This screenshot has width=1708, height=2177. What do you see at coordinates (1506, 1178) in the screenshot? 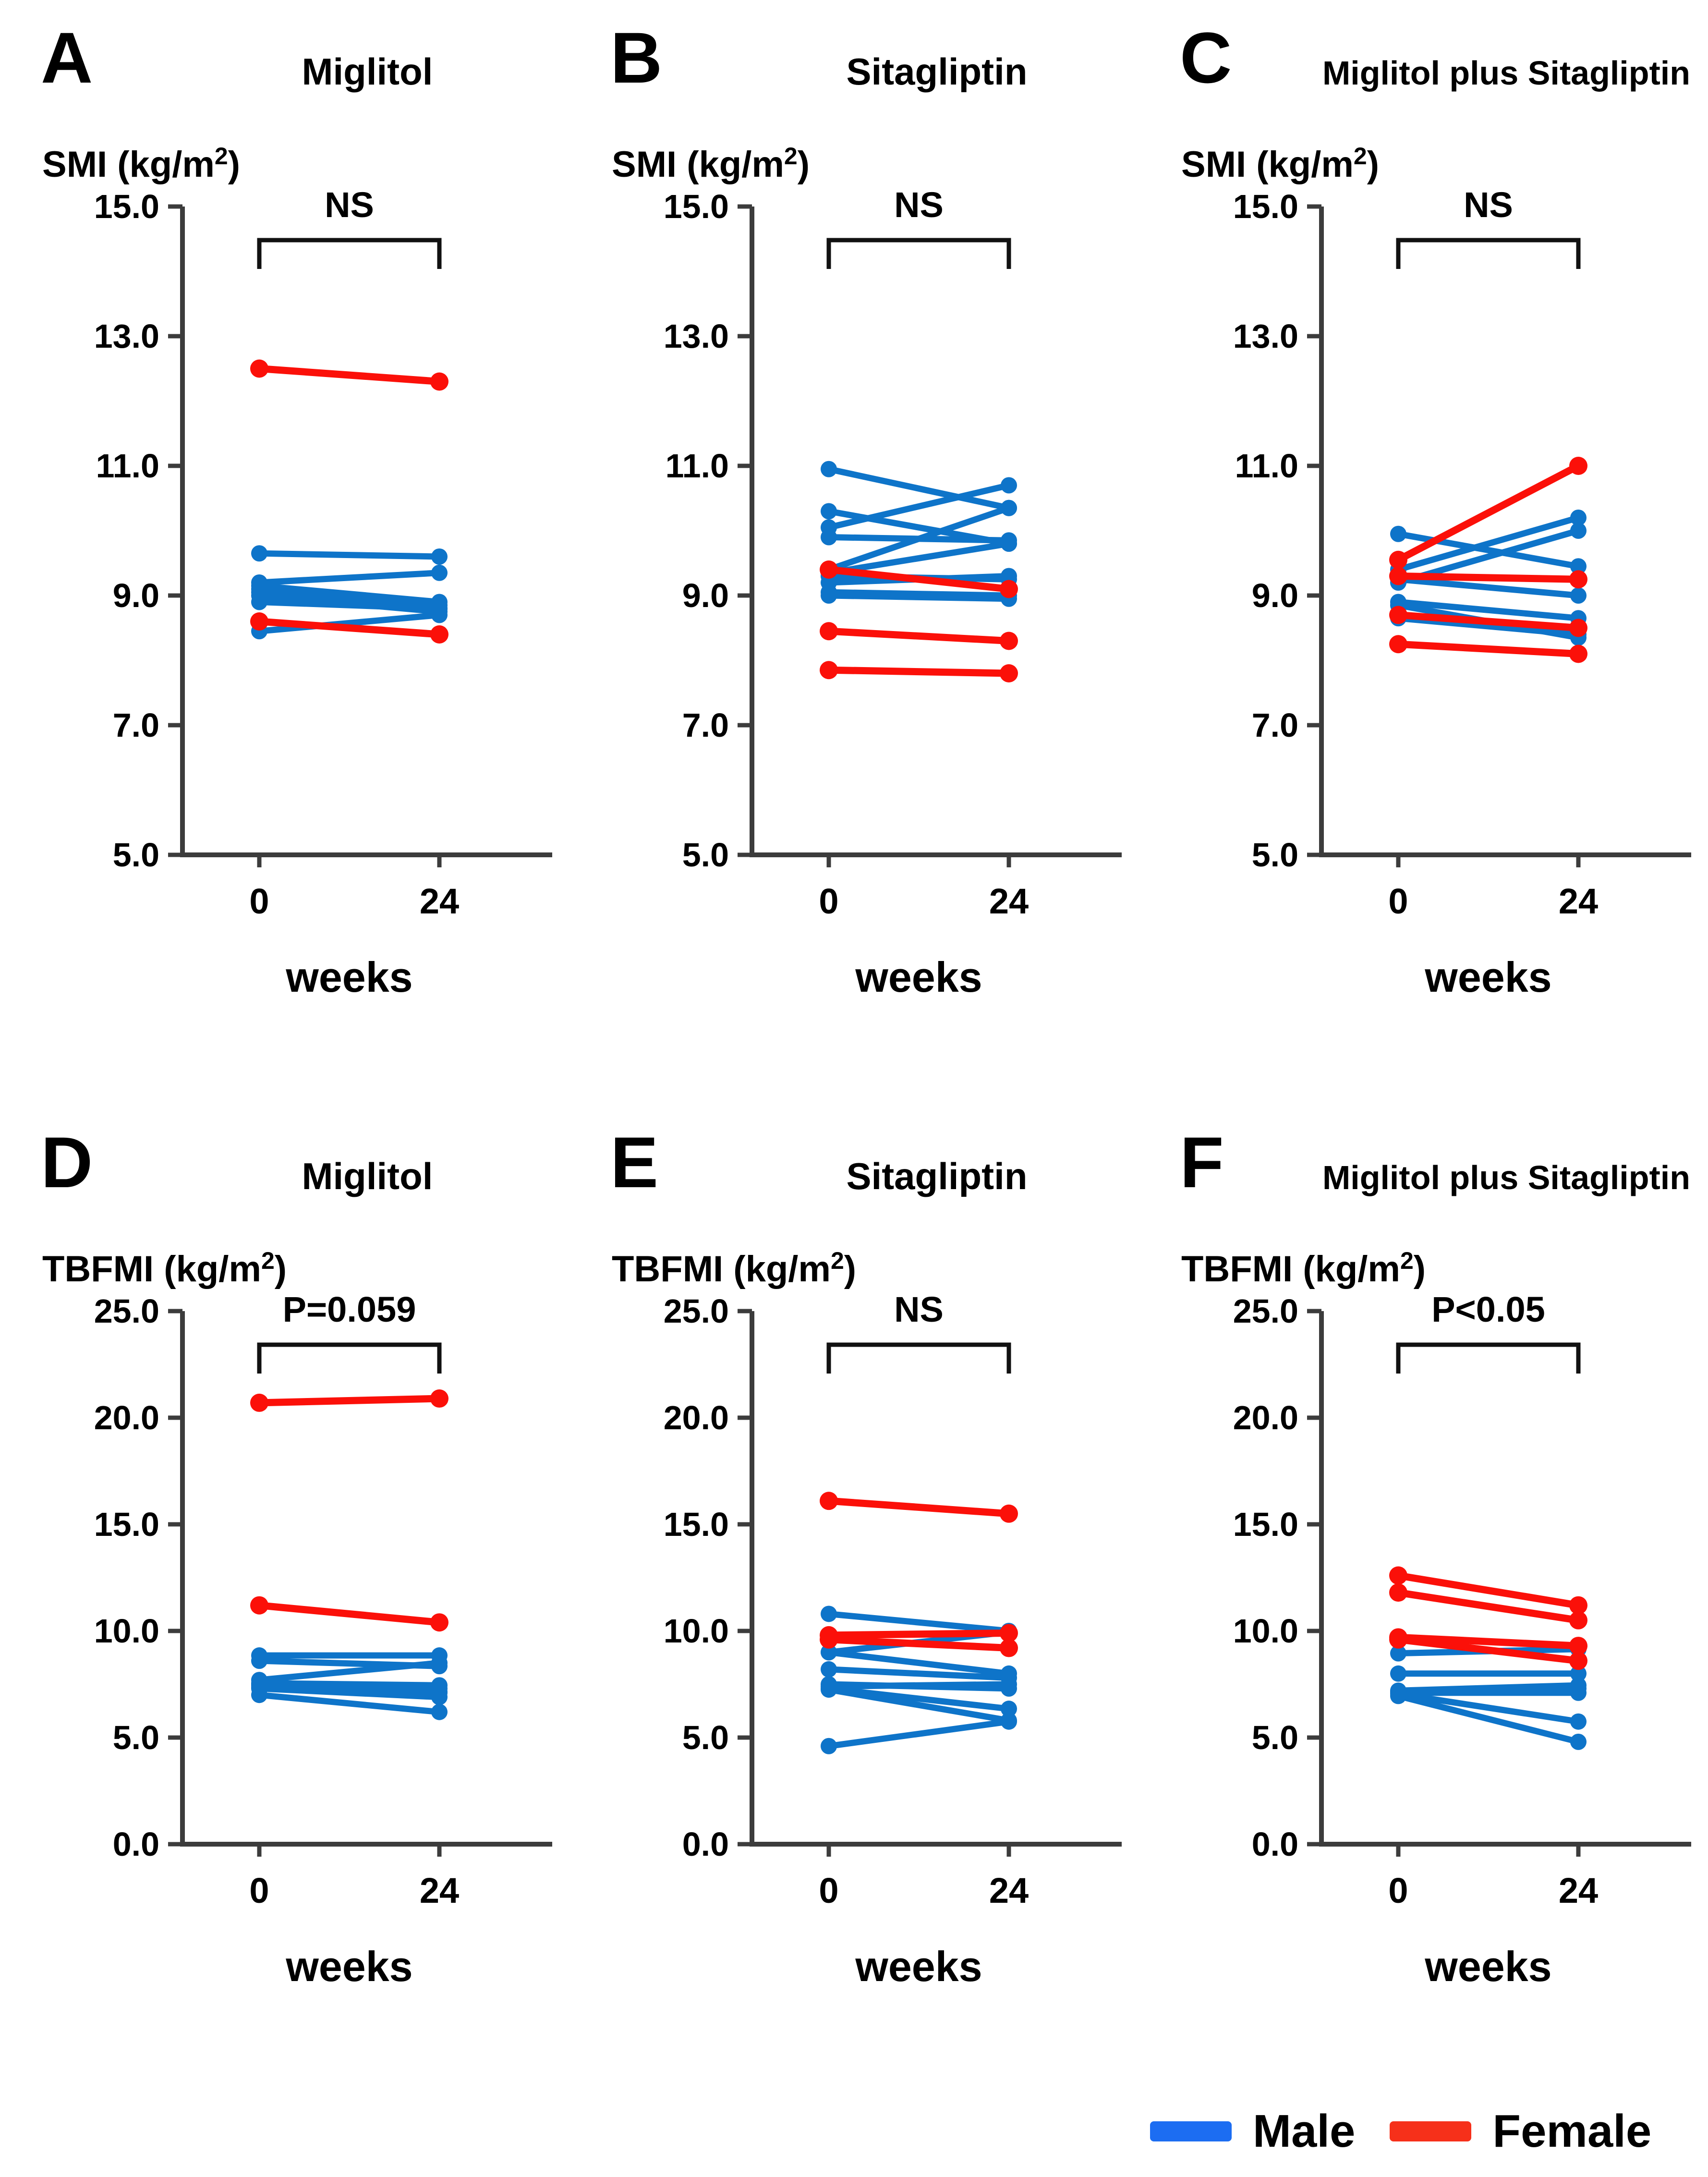
I see `panel-title: Miglitol plus Sitagliptin` at bounding box center [1506, 1178].